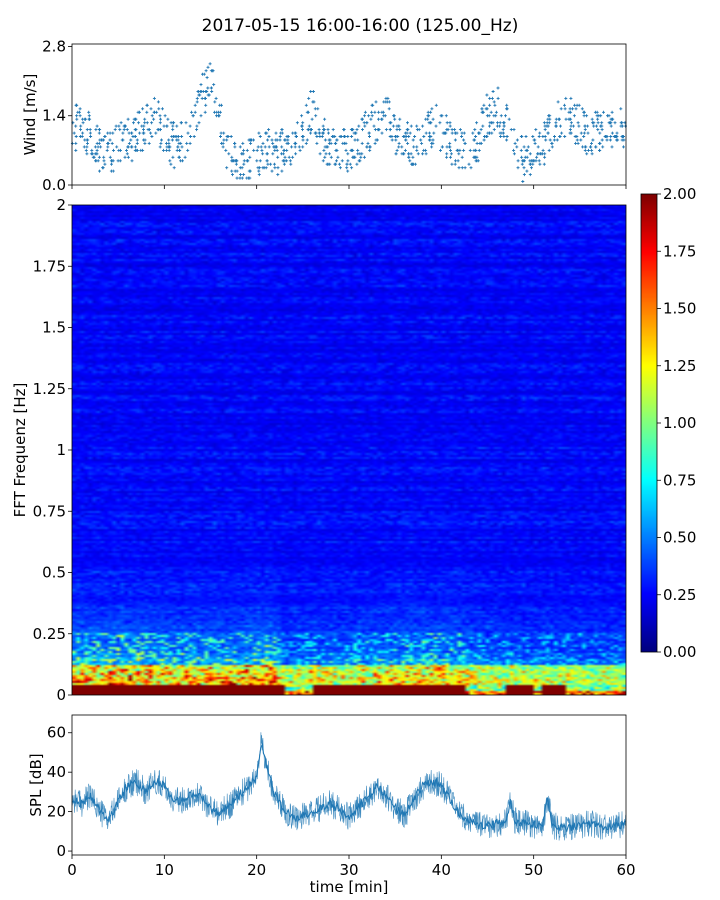 This screenshot has width=720, height=900. I want to click on spectrogram-ytick-label: 1, so click(61, 450).